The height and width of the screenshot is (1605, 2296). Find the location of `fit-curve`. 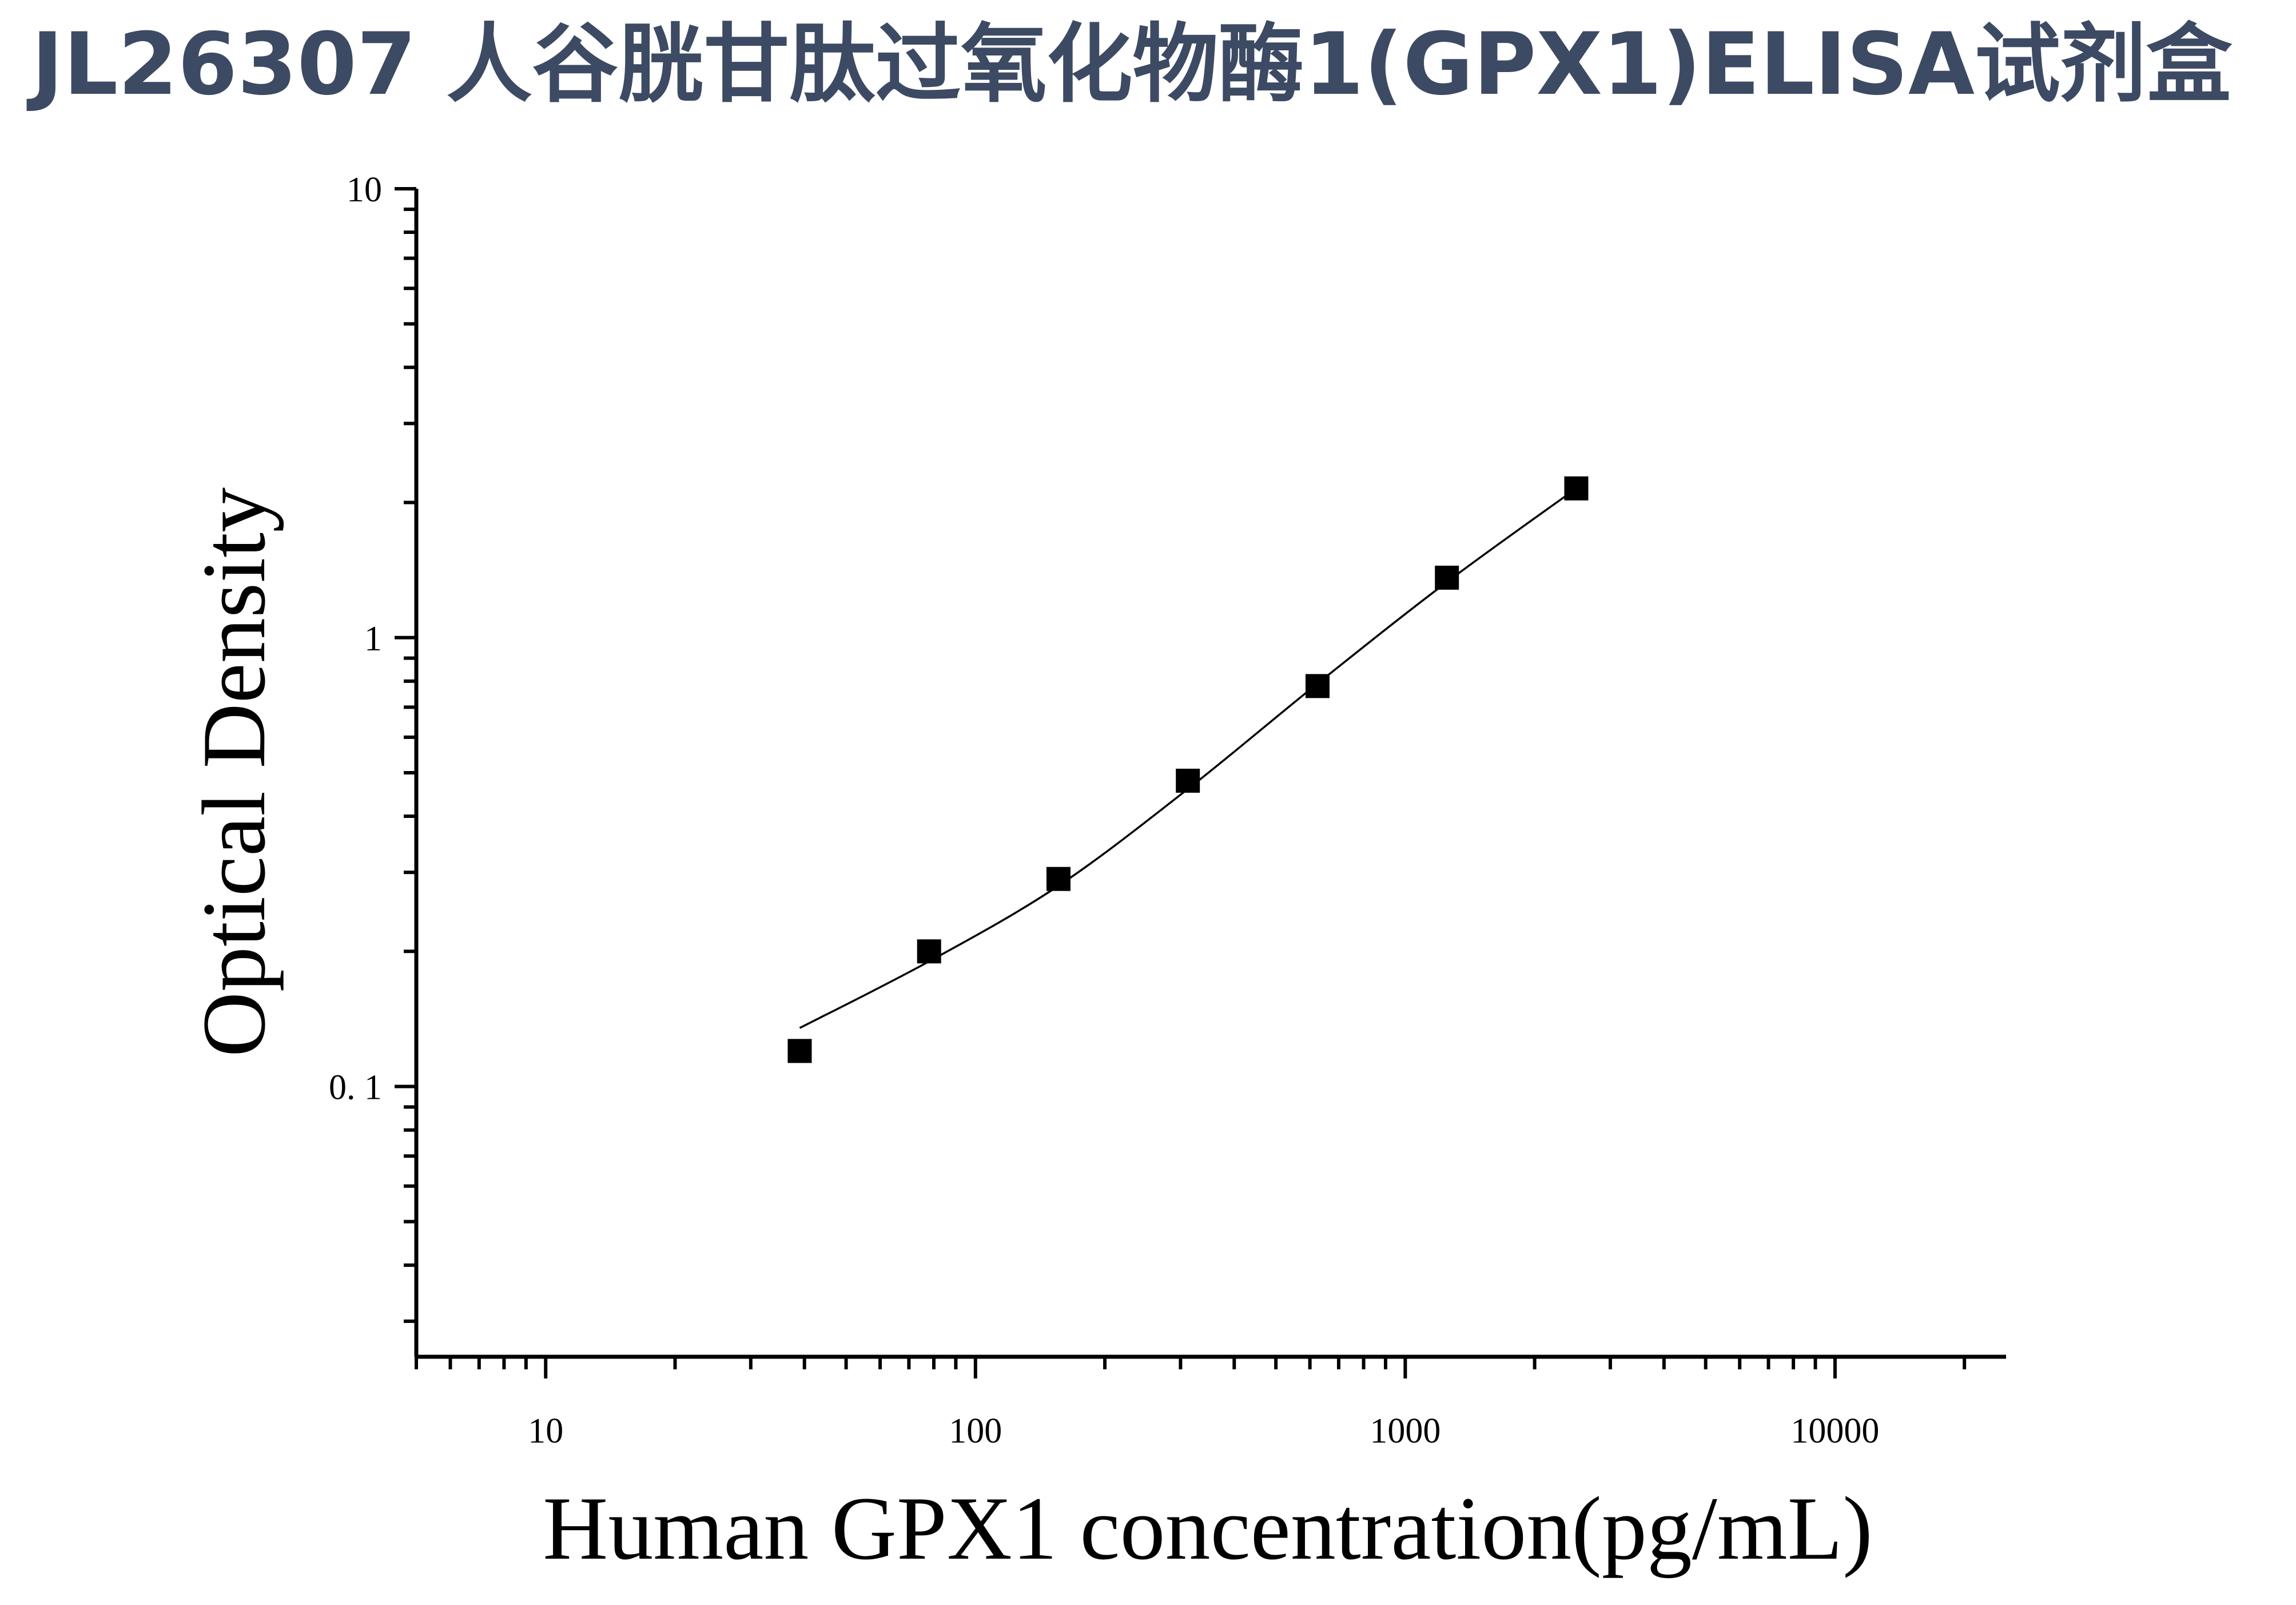

fit-curve is located at coordinates (1188, 758).